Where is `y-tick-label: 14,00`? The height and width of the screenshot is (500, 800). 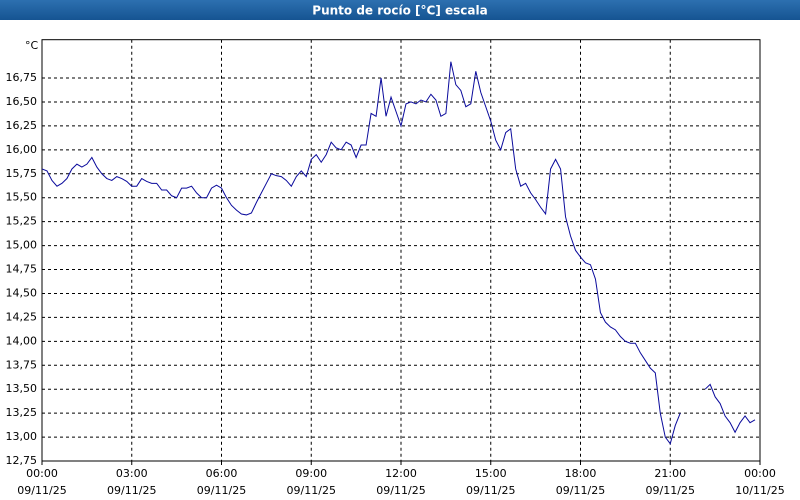 y-tick-label: 14,00 is located at coordinates (22, 340).